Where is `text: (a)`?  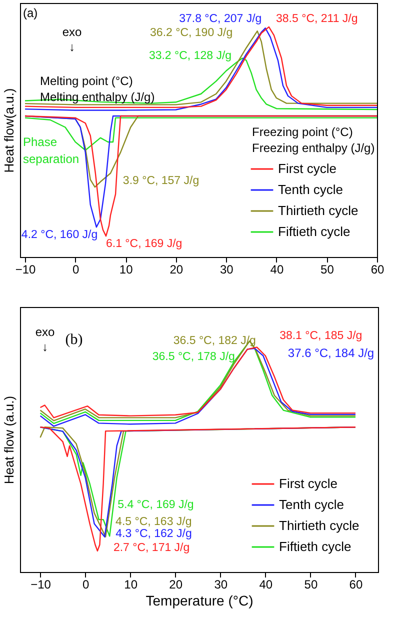 text: (a) is located at coordinates (30, 13).